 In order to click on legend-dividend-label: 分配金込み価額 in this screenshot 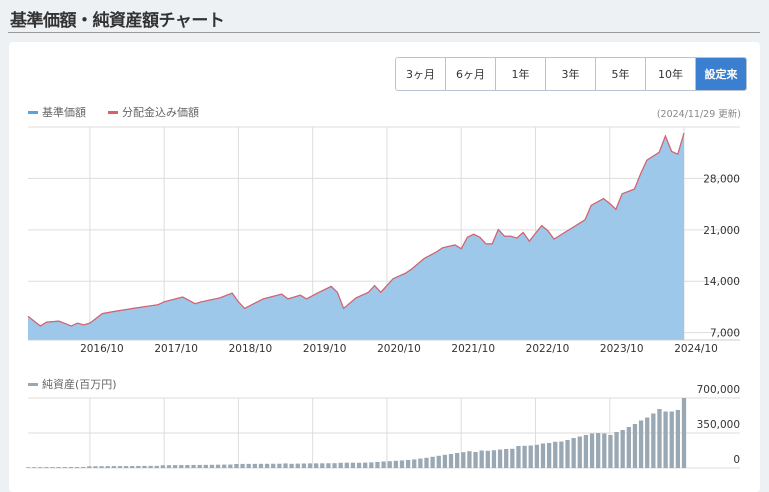, I will do `click(160, 112)`.